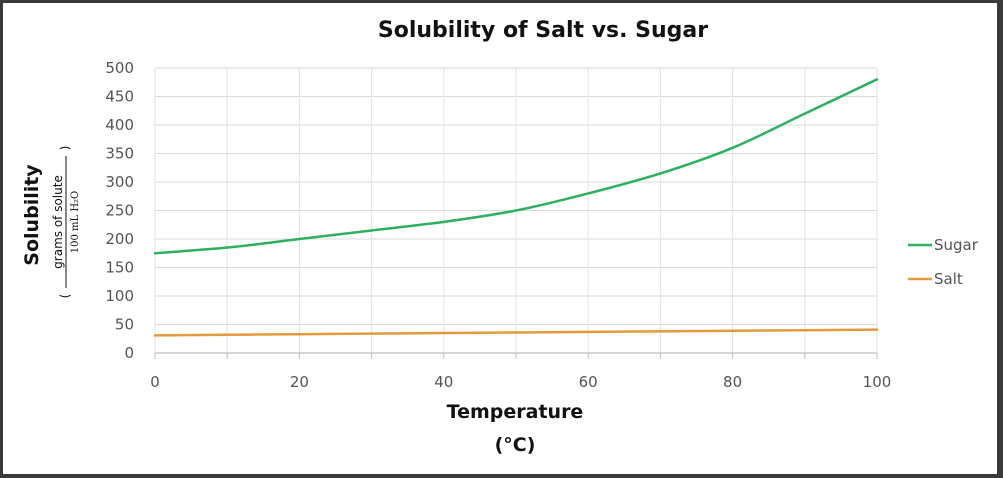 The height and width of the screenshot is (478, 1003). I want to click on y-tick-label: 450, so click(119, 97).